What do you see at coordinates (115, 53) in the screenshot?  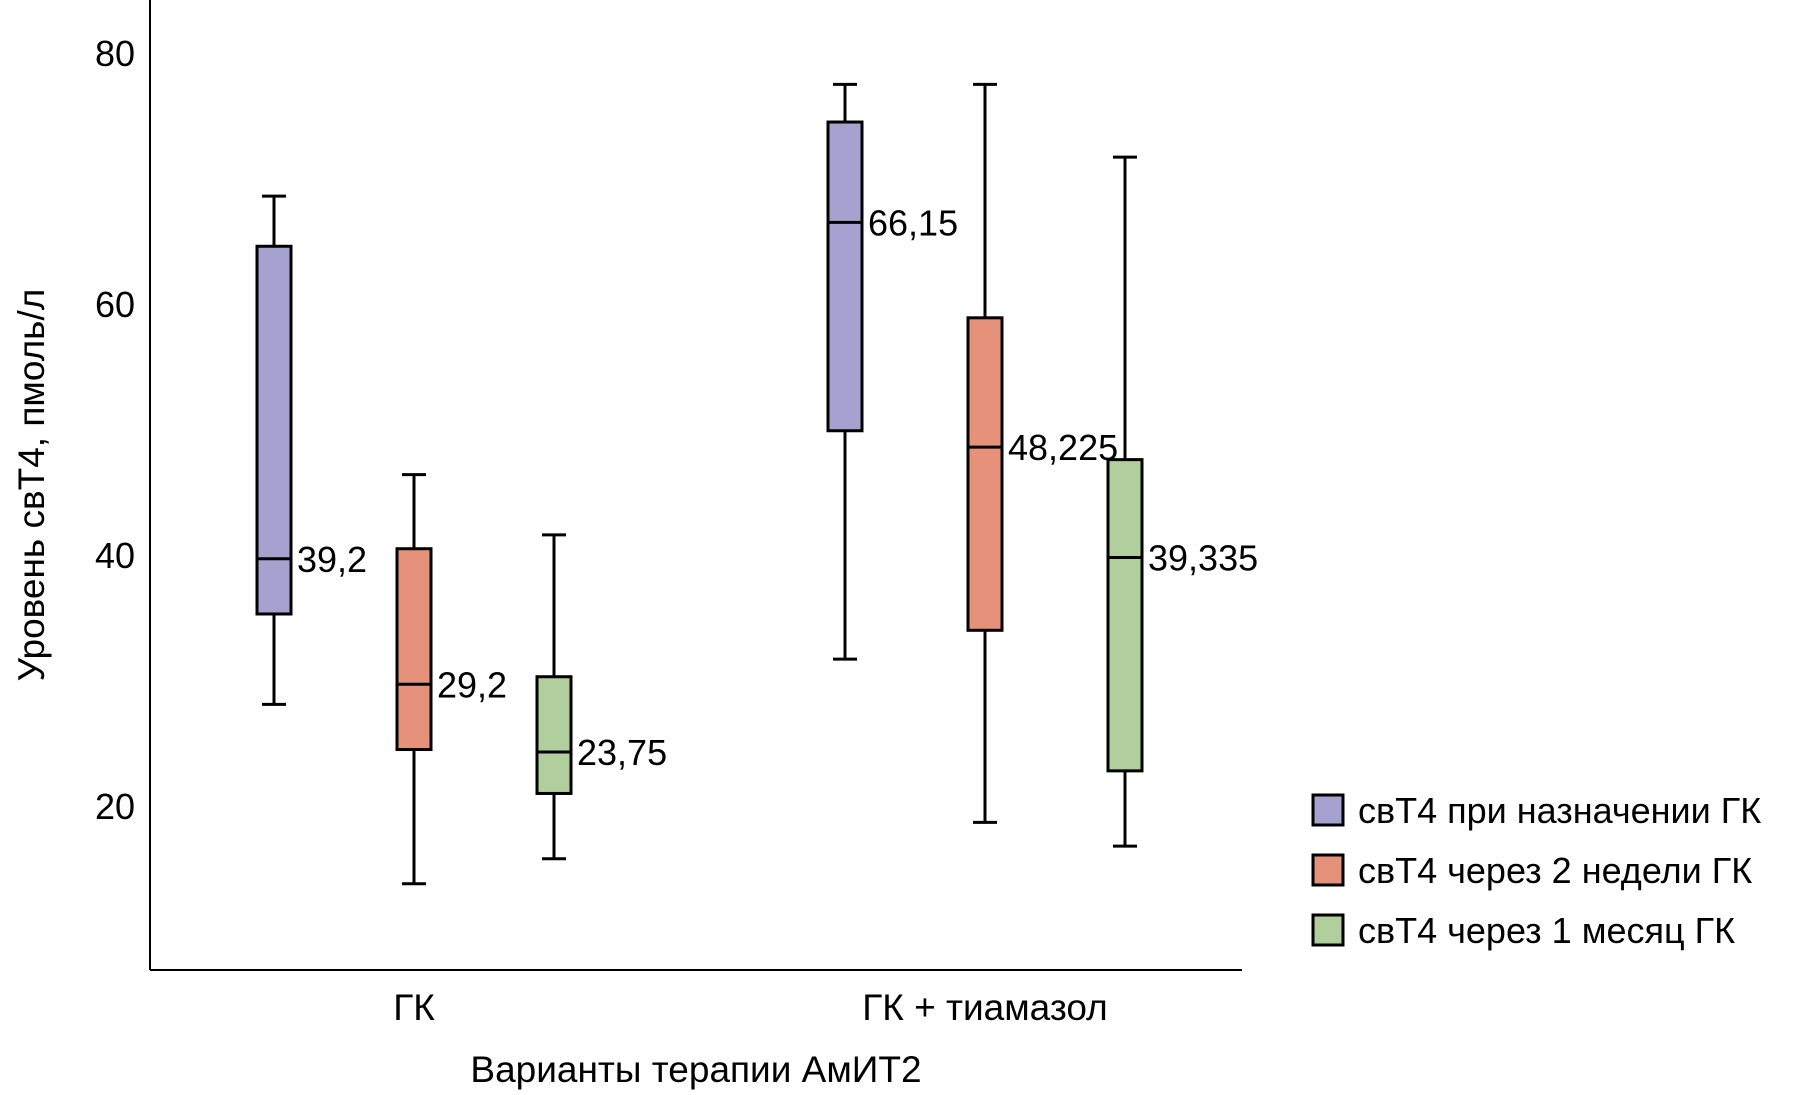 I see `y-tick-label: 80` at bounding box center [115, 53].